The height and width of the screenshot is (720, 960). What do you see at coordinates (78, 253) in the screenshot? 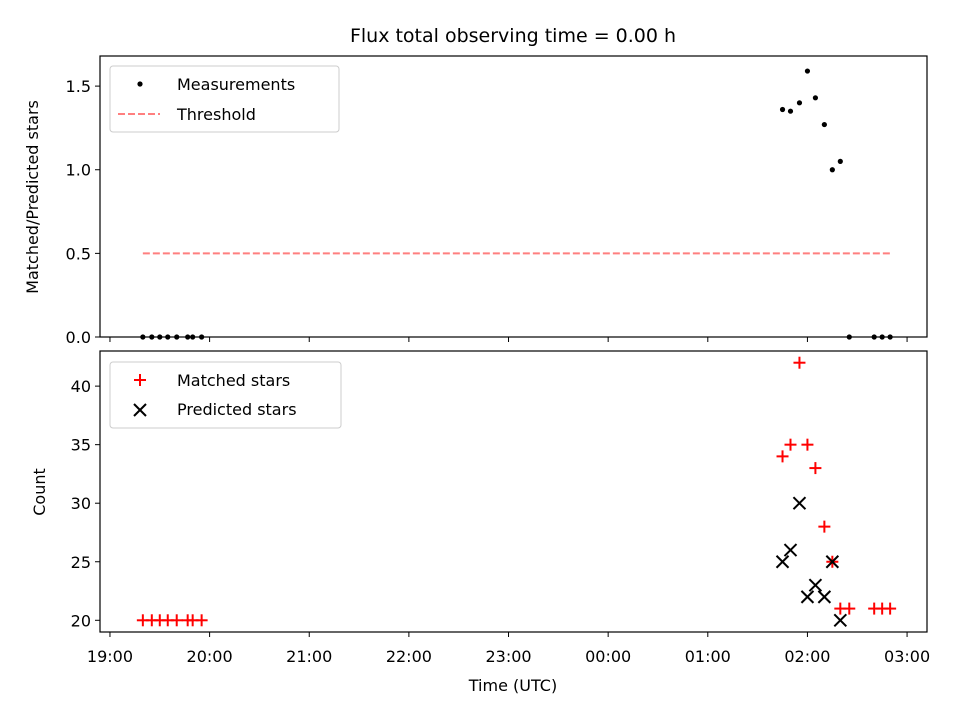
I see `y-tick-label: 0.5` at bounding box center [78, 253].